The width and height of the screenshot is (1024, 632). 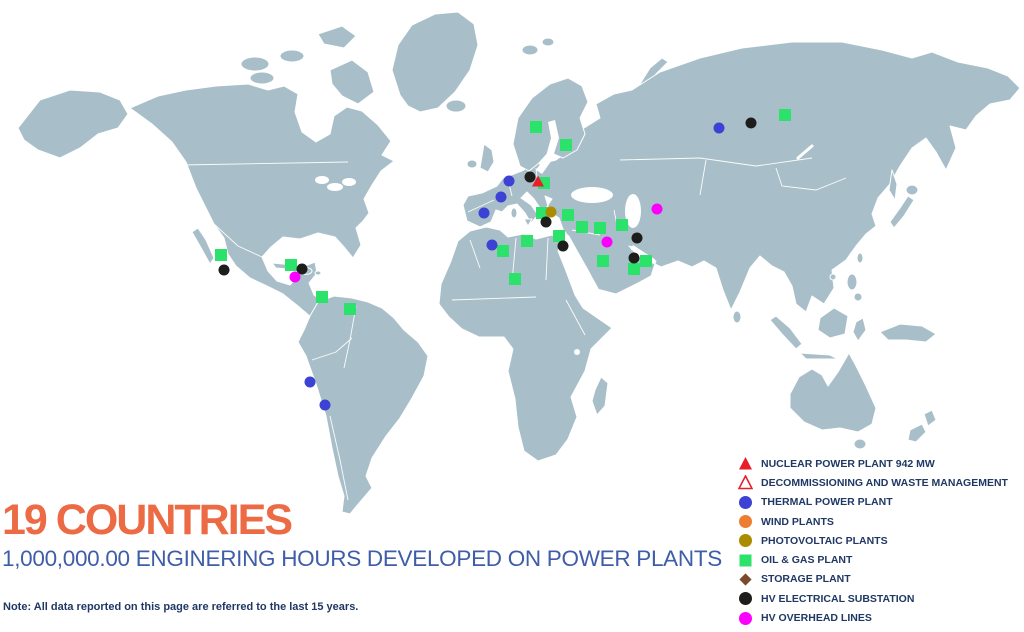 What do you see at coordinates (363, 405) in the screenshot?
I see `landmass-south-america` at bounding box center [363, 405].